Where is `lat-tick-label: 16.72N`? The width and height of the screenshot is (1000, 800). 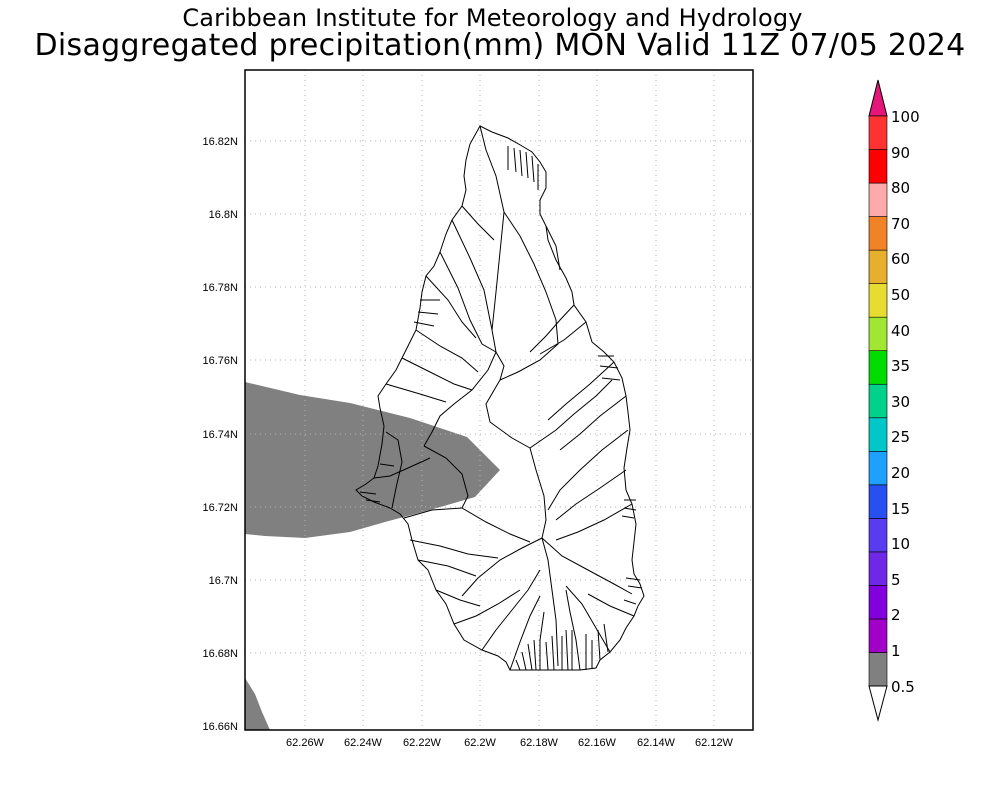 lat-tick-label: 16.72N is located at coordinates (221, 508).